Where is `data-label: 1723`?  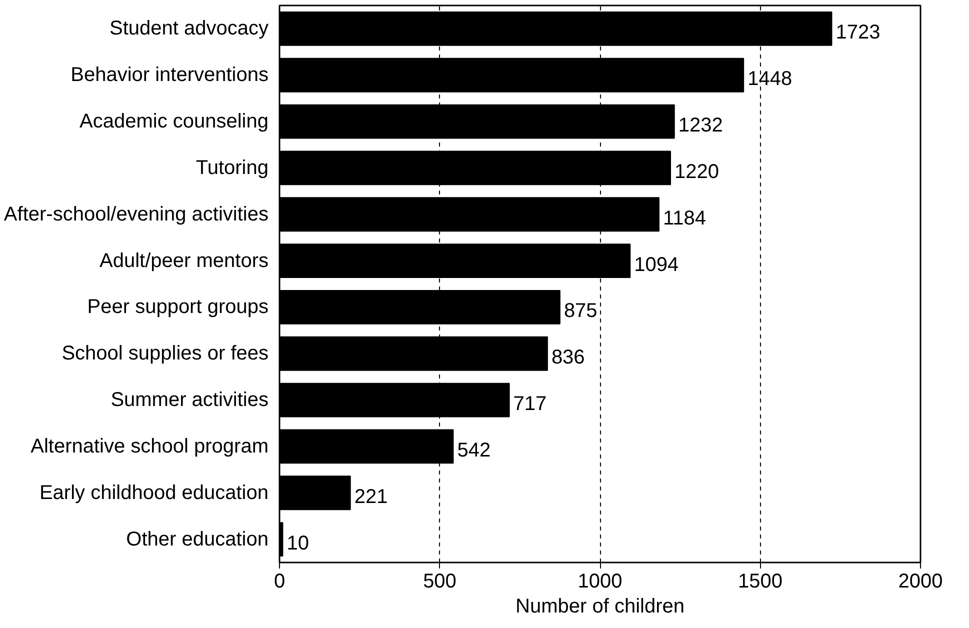 data-label: 1723 is located at coordinates (858, 33).